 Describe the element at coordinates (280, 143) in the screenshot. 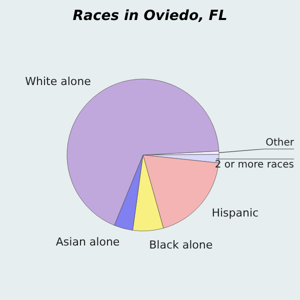

I see `slice-label: Other` at that location.